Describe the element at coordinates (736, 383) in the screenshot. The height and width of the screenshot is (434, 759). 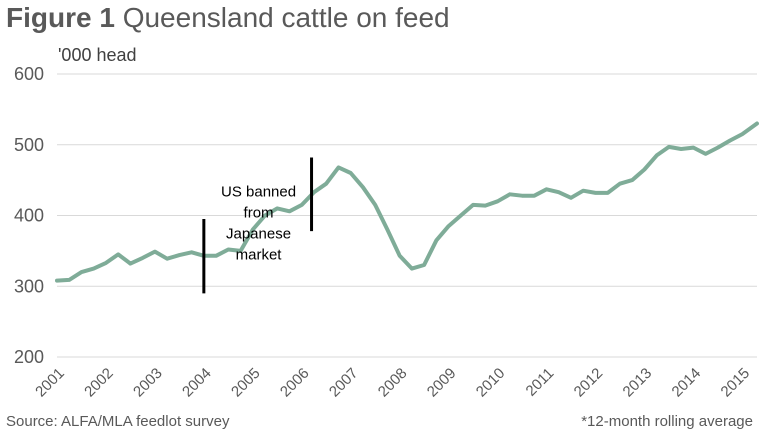
I see `x-tick-label: 2015` at that location.